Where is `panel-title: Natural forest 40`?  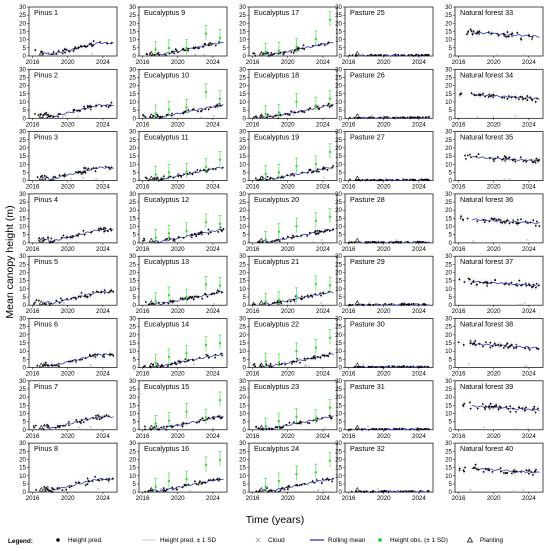
panel-title: Natural forest 40 is located at coordinates (486, 448).